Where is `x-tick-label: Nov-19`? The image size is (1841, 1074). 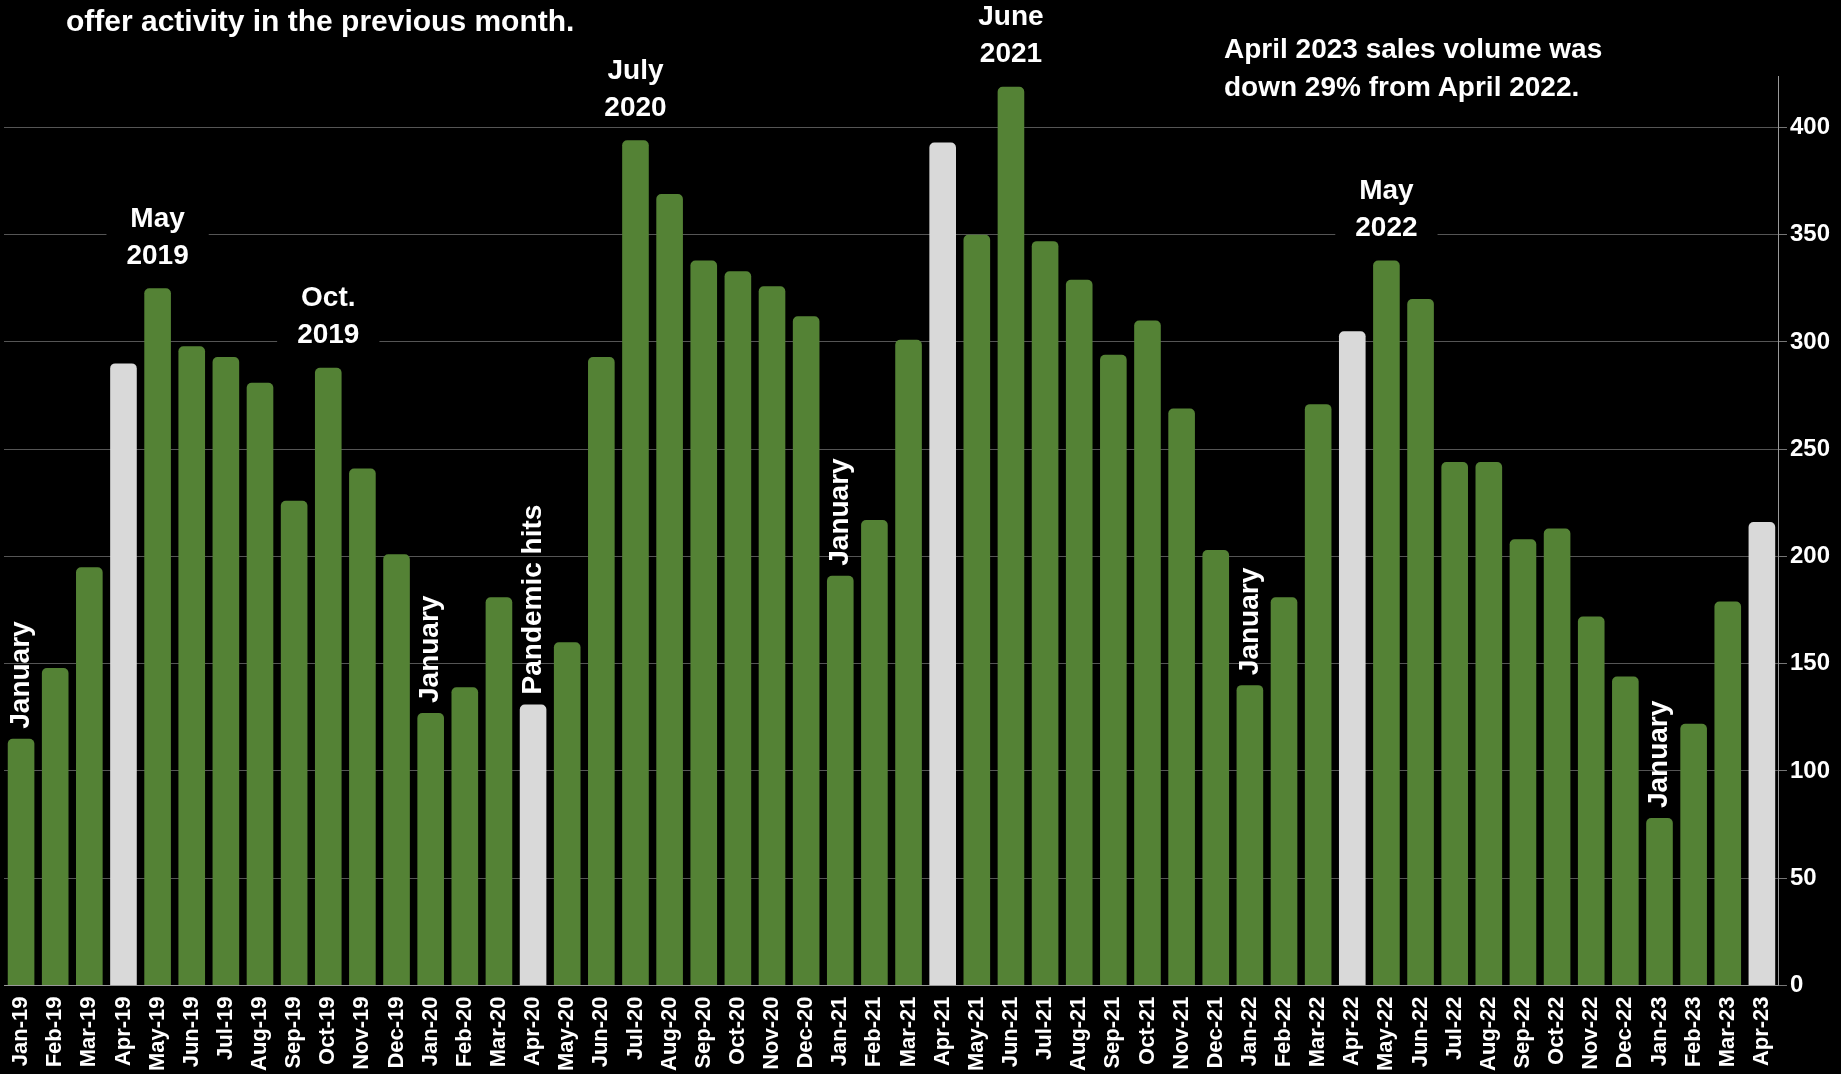
x-tick-label: Nov-19 is located at coordinates (361, 1033).